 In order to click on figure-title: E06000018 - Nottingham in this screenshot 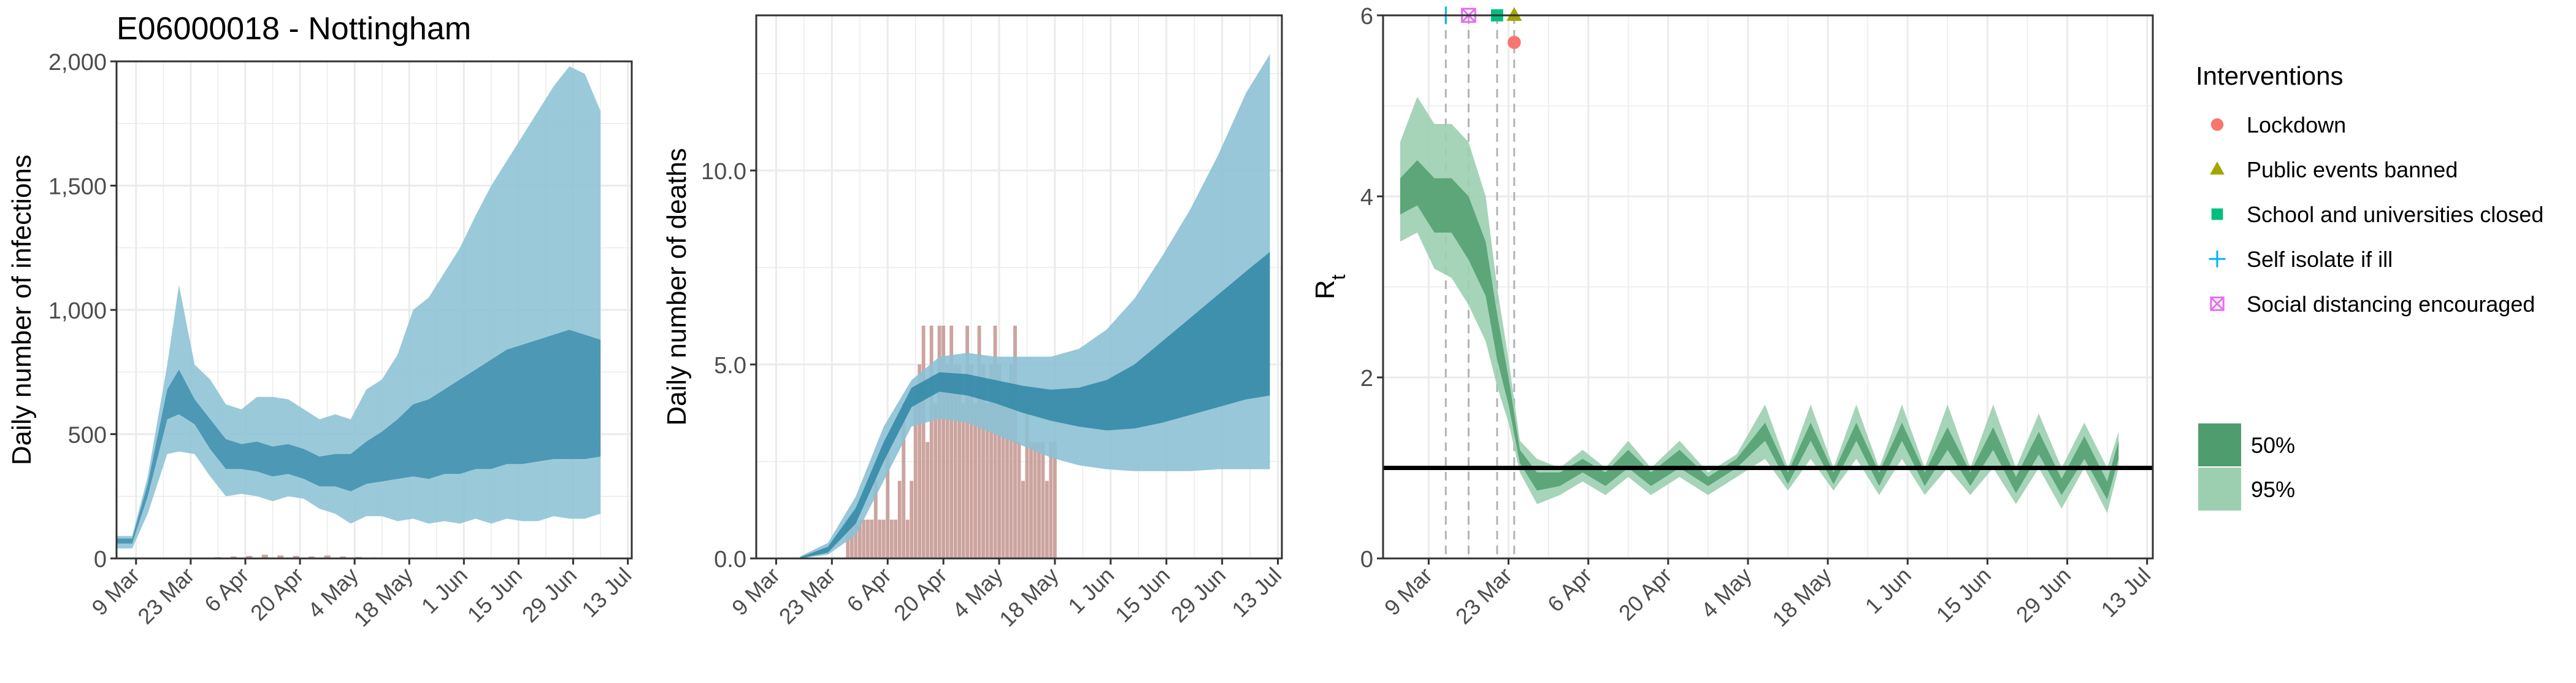, I will do `click(294, 29)`.